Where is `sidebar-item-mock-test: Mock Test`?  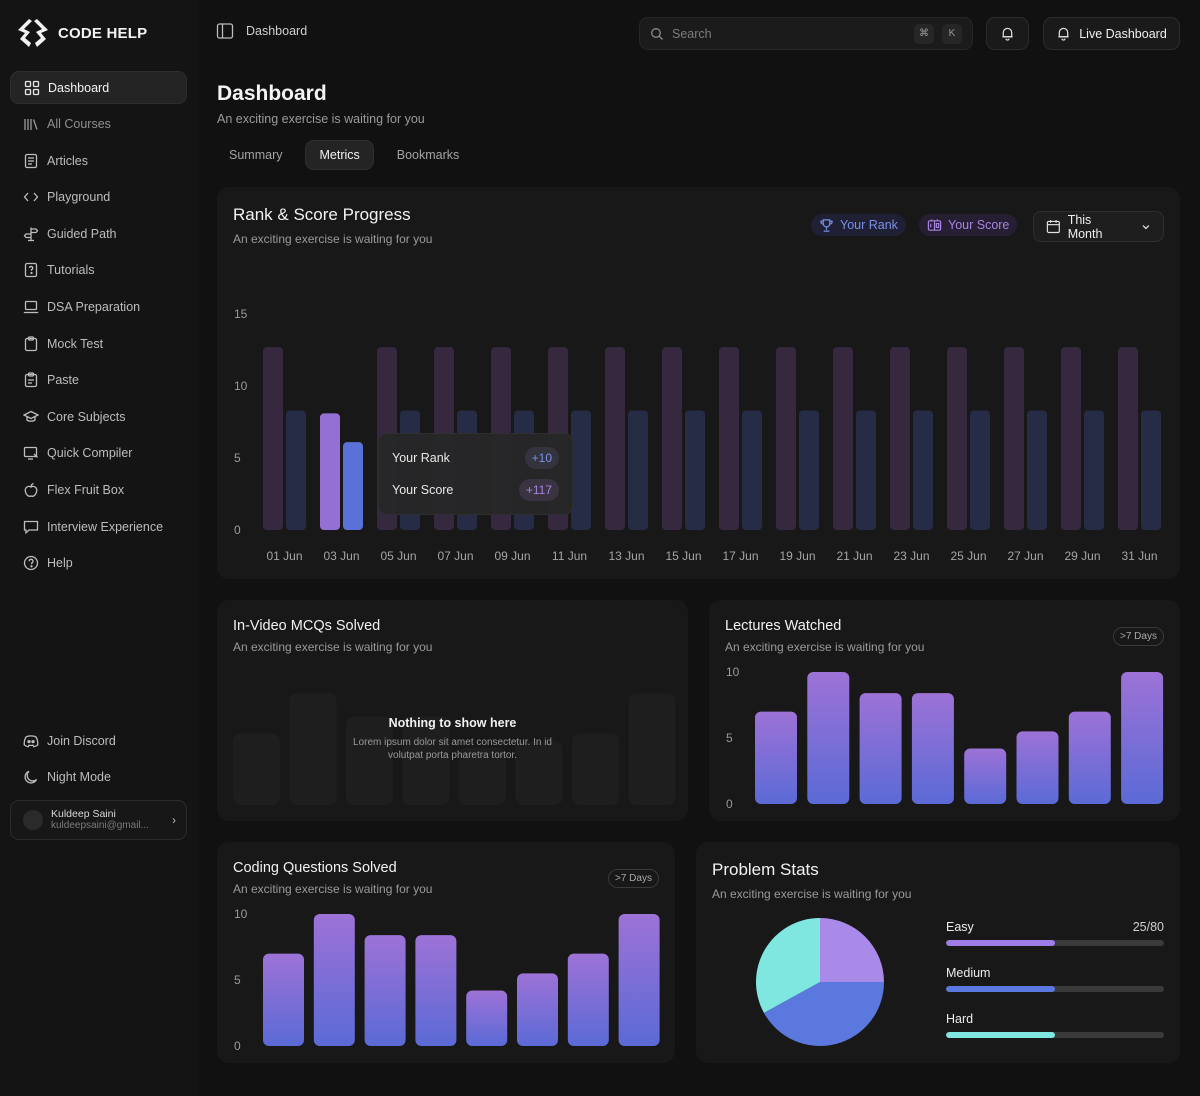
sidebar-item-mock-test: Mock Test is located at coordinates (98, 343).